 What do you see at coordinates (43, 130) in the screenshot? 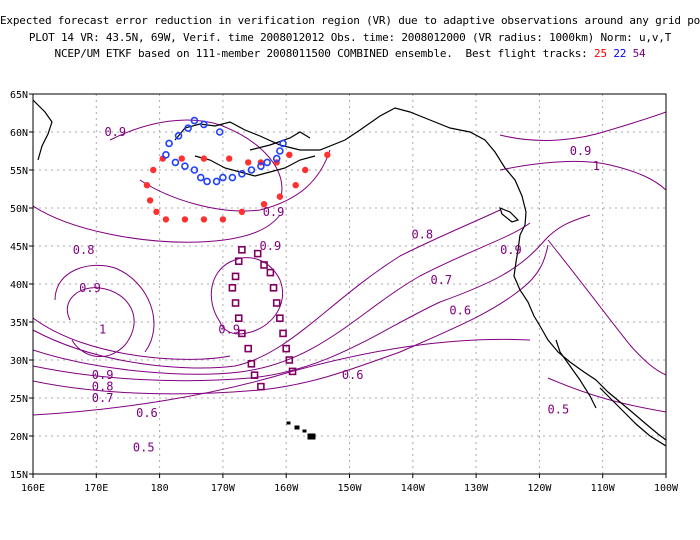
I see `siberia-coast` at bounding box center [43, 130].